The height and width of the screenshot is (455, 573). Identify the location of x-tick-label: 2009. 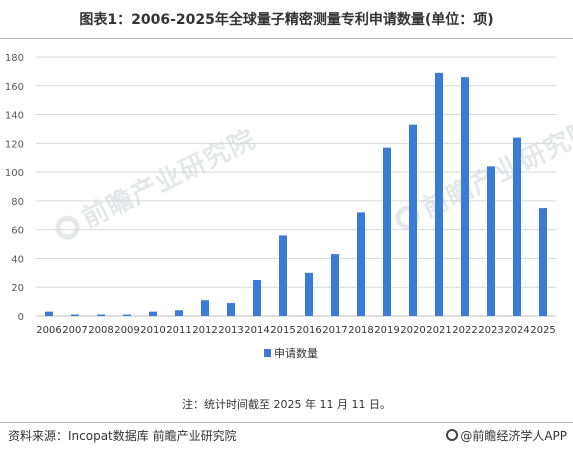
(126, 330).